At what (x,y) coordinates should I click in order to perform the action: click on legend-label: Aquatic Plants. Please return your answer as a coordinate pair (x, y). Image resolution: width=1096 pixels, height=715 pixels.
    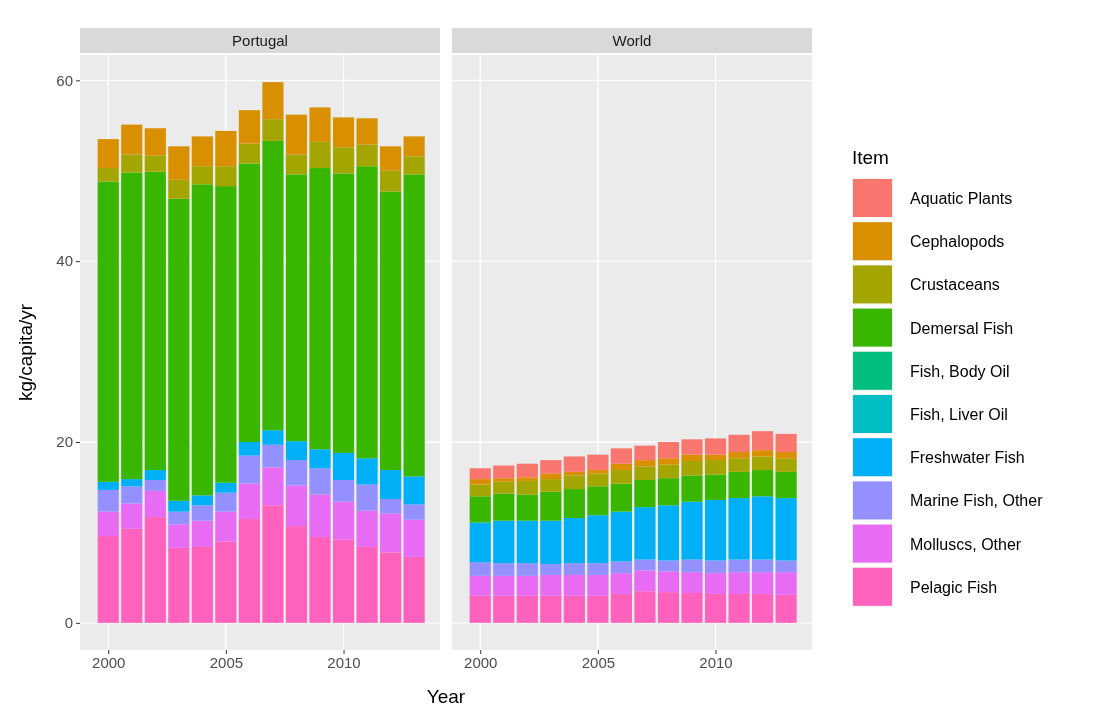
    Looking at the image, I should click on (961, 198).